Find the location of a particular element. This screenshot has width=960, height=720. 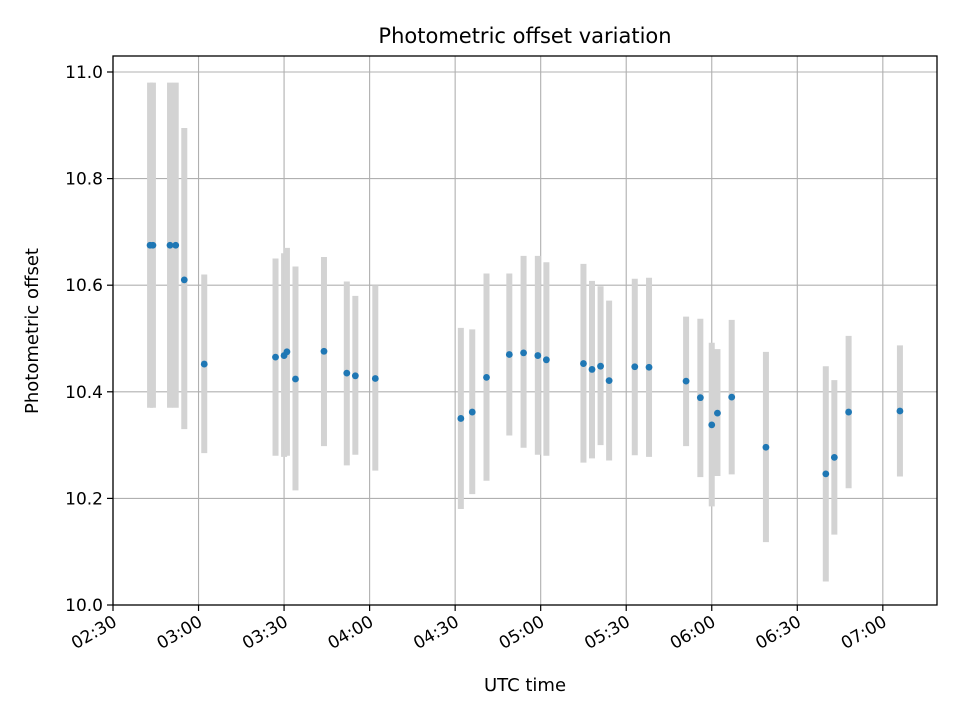

y-tick-label: 10.4 is located at coordinates (84, 393).